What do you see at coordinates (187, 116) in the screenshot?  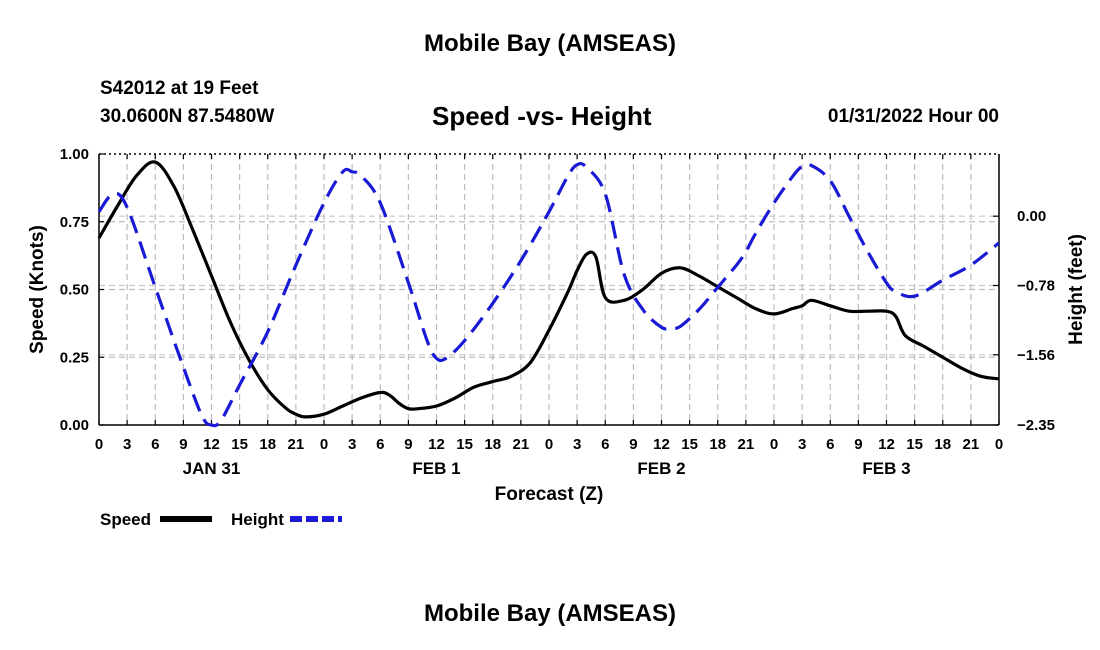 I see `coordinates-label: 30.0600N 87.5480W` at bounding box center [187, 116].